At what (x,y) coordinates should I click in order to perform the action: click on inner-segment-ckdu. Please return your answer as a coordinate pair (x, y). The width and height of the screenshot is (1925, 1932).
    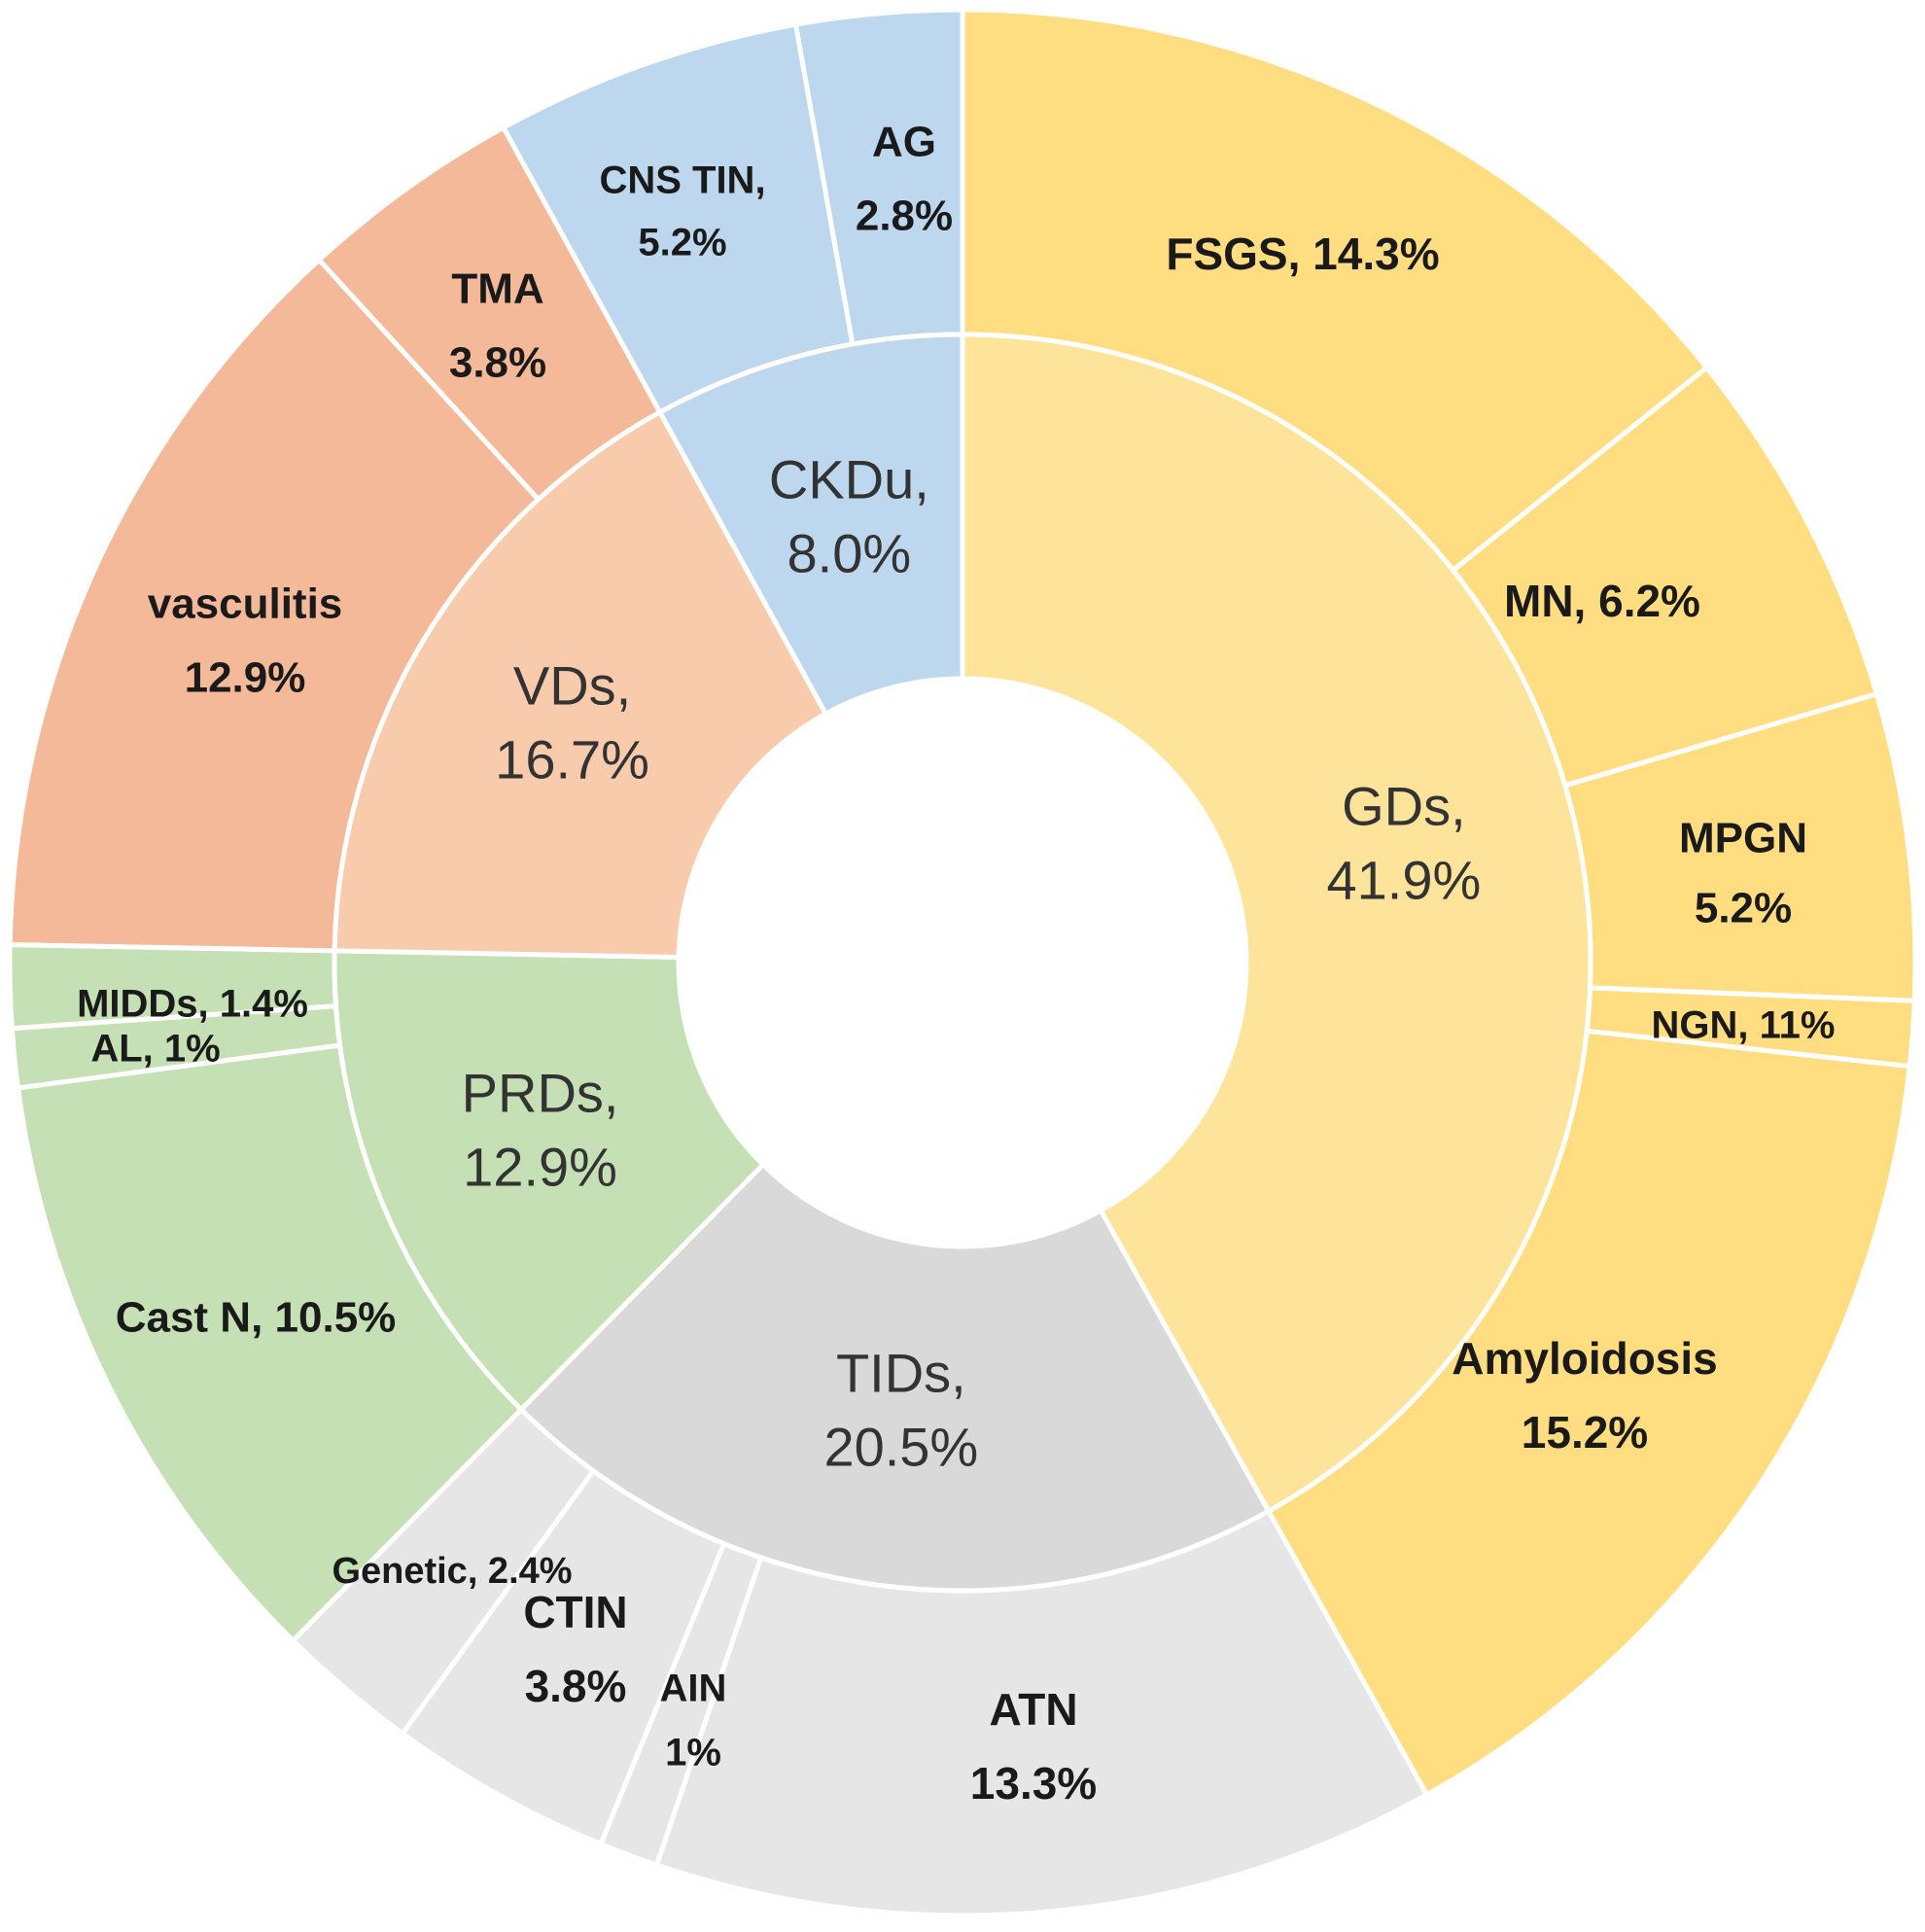
    Looking at the image, I should click on (810, 525).